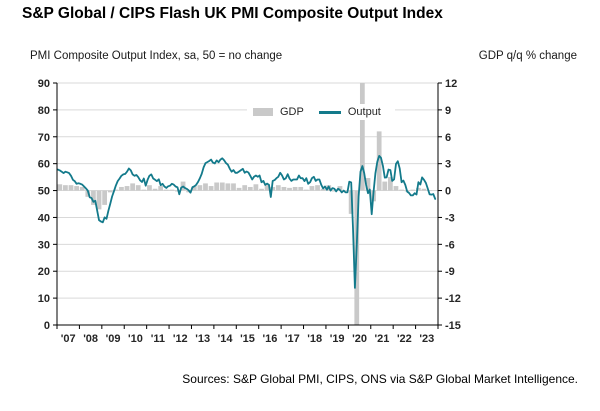  I want to click on right-axis-caption: GDP q/q % change, so click(527, 56).